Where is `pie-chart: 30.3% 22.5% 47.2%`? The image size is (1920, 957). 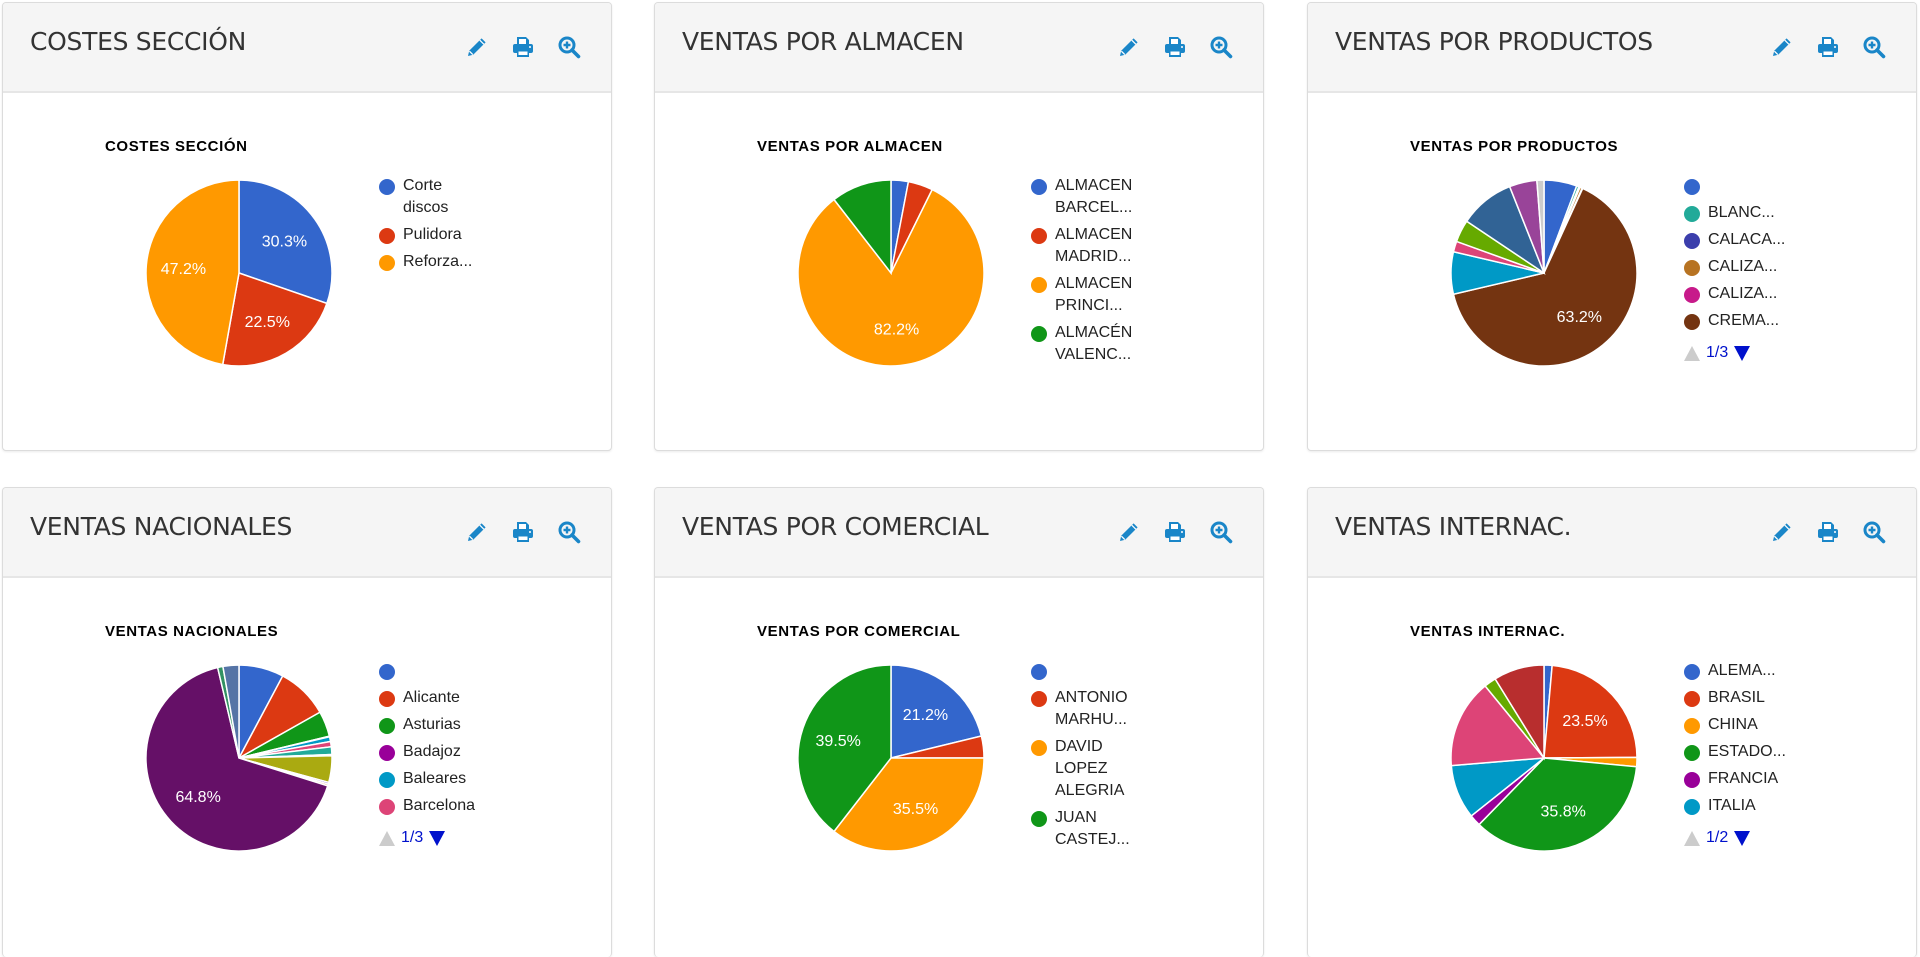
pie-chart: 30.3% 22.5% 47.2% is located at coordinates (239, 273).